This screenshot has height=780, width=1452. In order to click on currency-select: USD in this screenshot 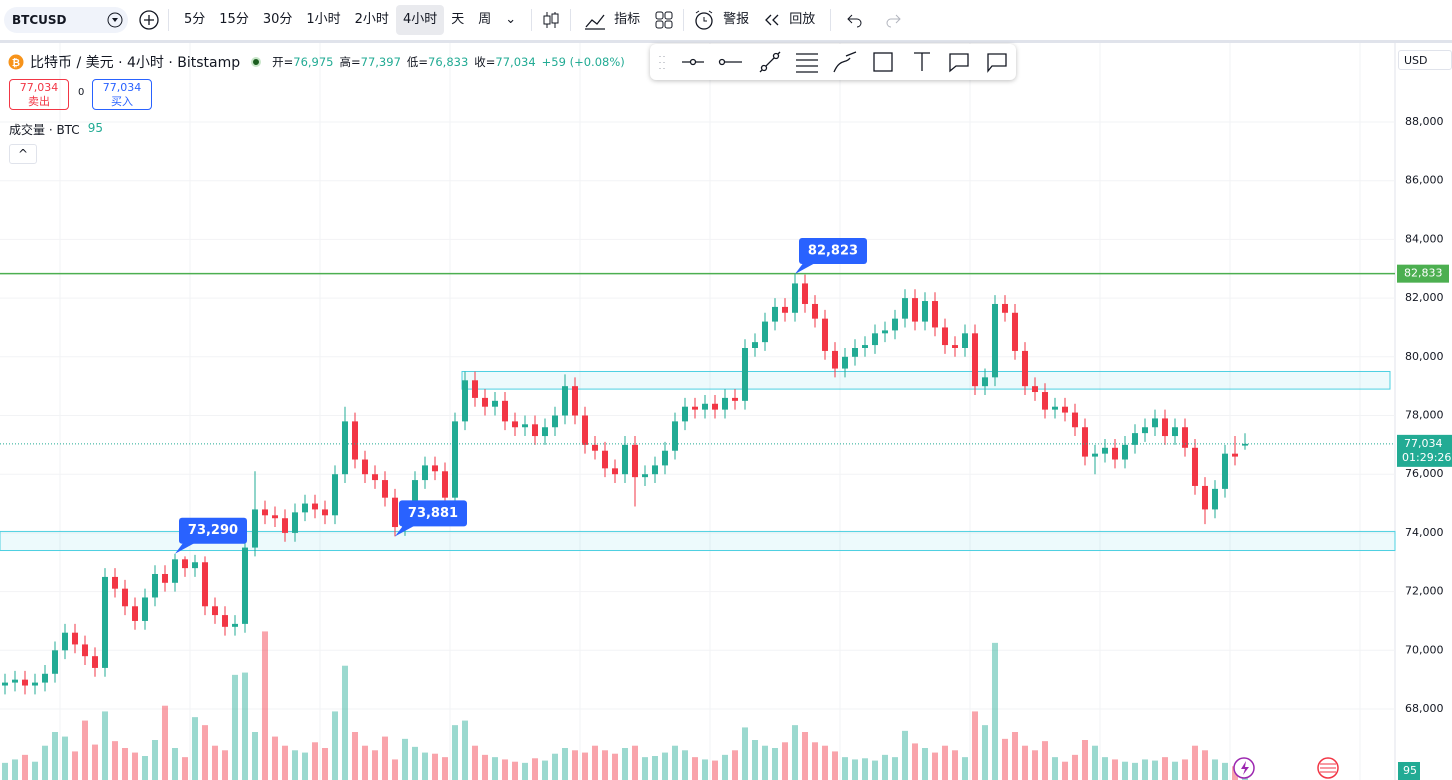, I will do `click(1425, 60)`.